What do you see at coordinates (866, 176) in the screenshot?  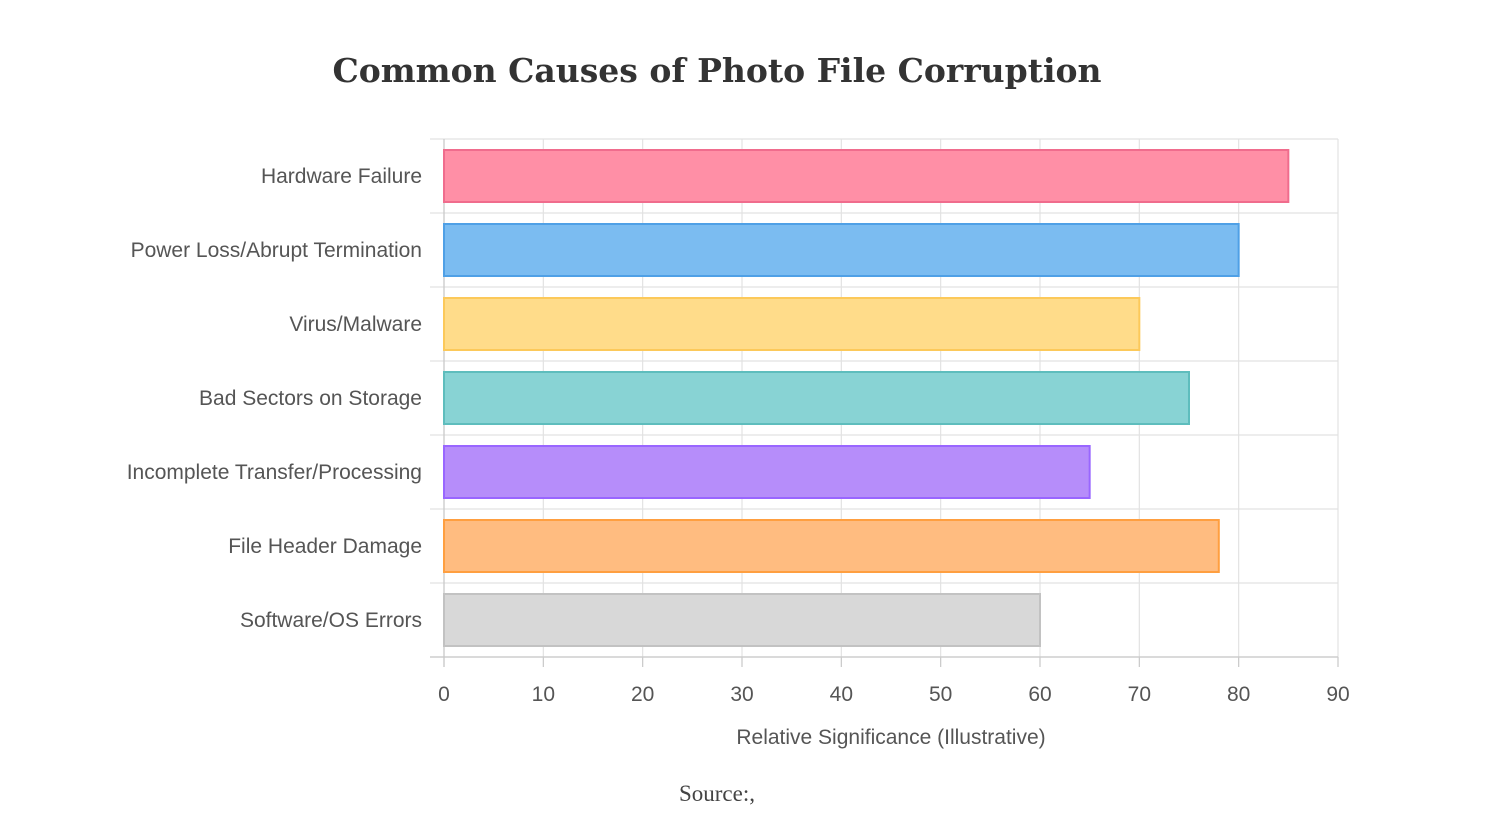 I see `bar-hardware-failure` at bounding box center [866, 176].